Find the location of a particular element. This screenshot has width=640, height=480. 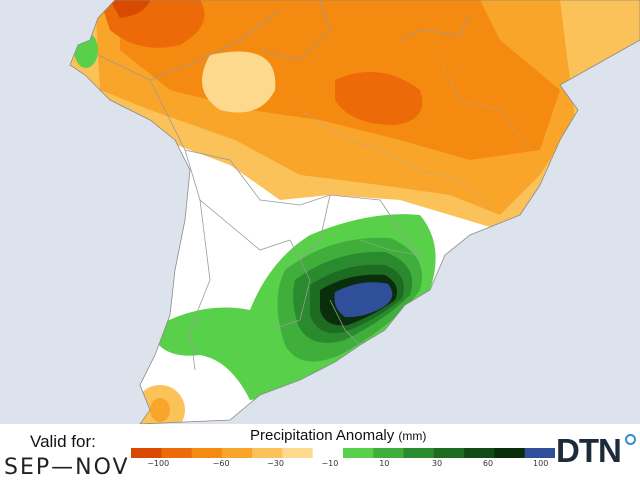

valid-period: SEP—NOV is located at coordinates (67, 467).